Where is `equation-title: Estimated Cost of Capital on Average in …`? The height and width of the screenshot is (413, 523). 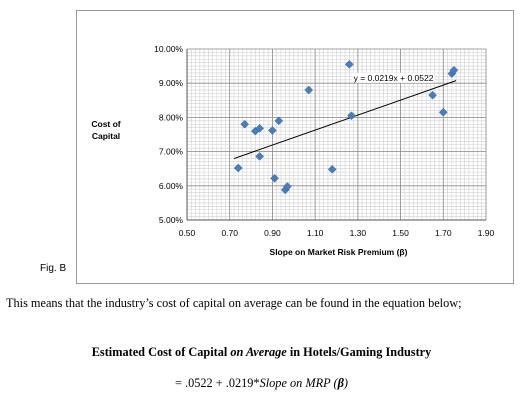
equation-title: Estimated Cost of Capital on Average in … is located at coordinates (261, 352).